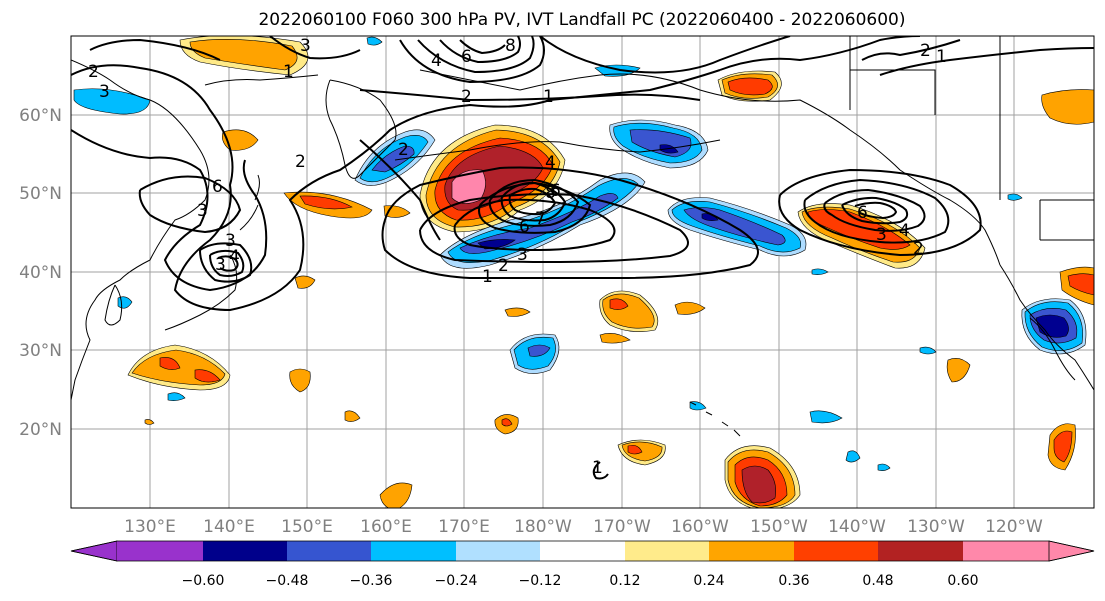 The image size is (1105, 601). What do you see at coordinates (40, 116) in the screenshot?
I see `lat-label: 60°N` at bounding box center [40, 116].